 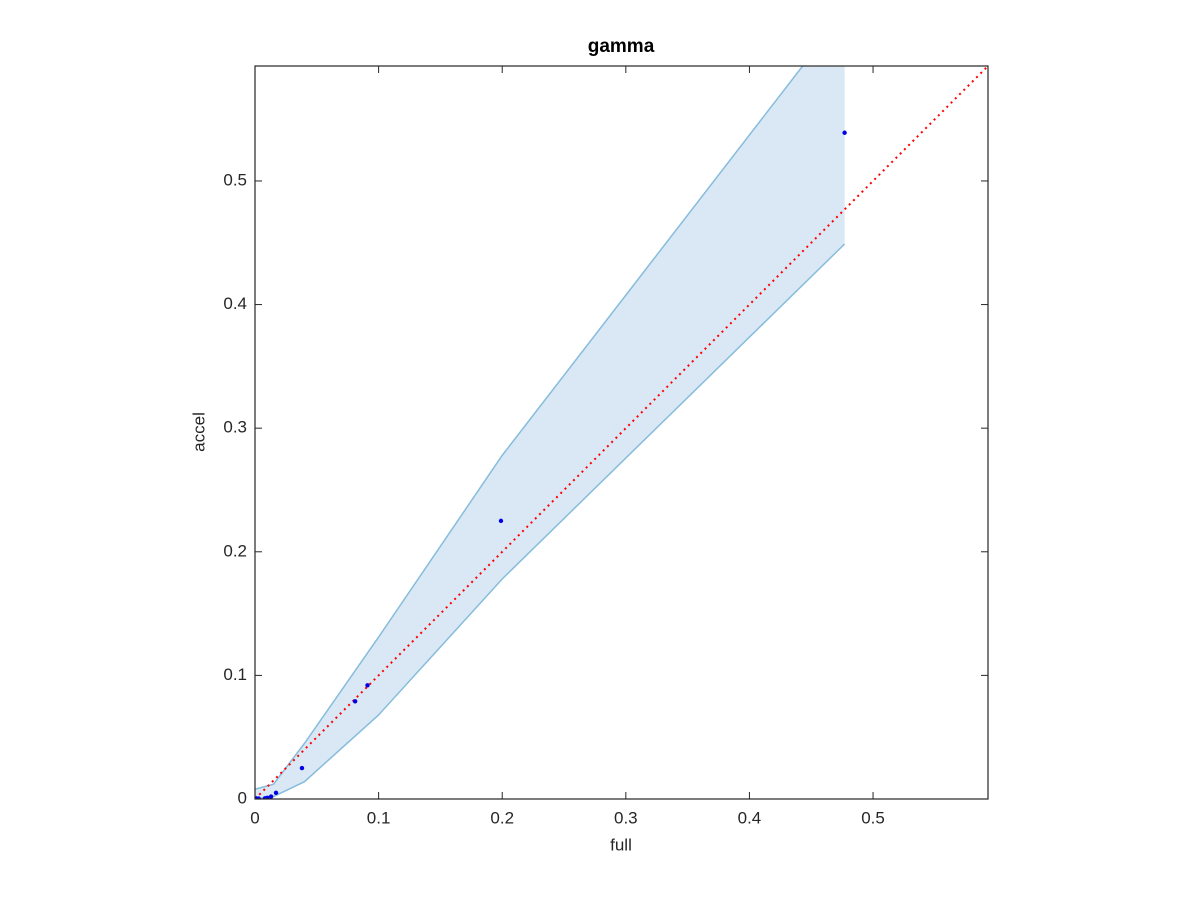 I want to click on chart-title: gamma, so click(x=621, y=46).